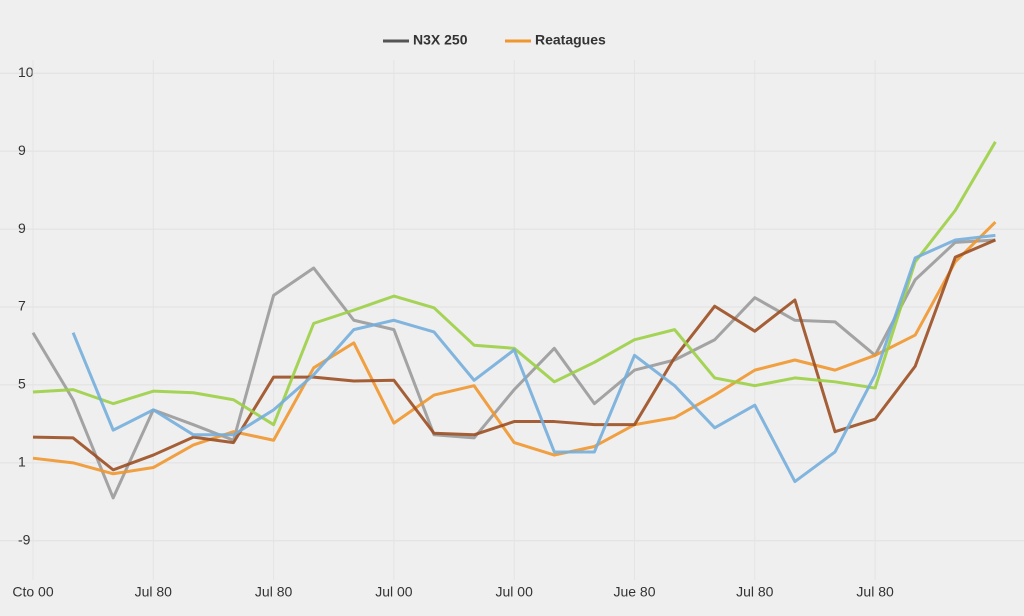 The width and height of the screenshot is (1024, 616). What do you see at coordinates (22, 306) in the screenshot?
I see `y-tick-label: 7` at bounding box center [22, 306].